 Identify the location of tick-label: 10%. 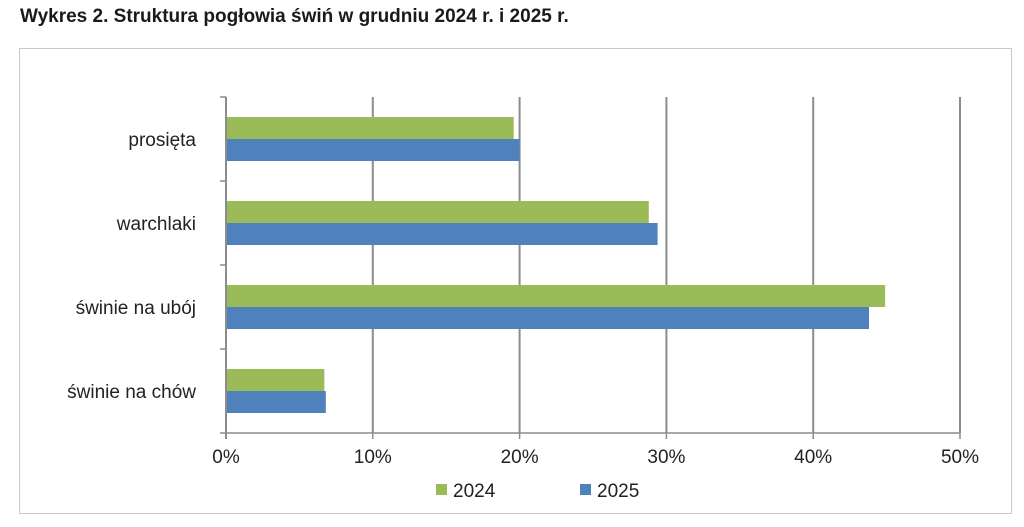
(373, 457).